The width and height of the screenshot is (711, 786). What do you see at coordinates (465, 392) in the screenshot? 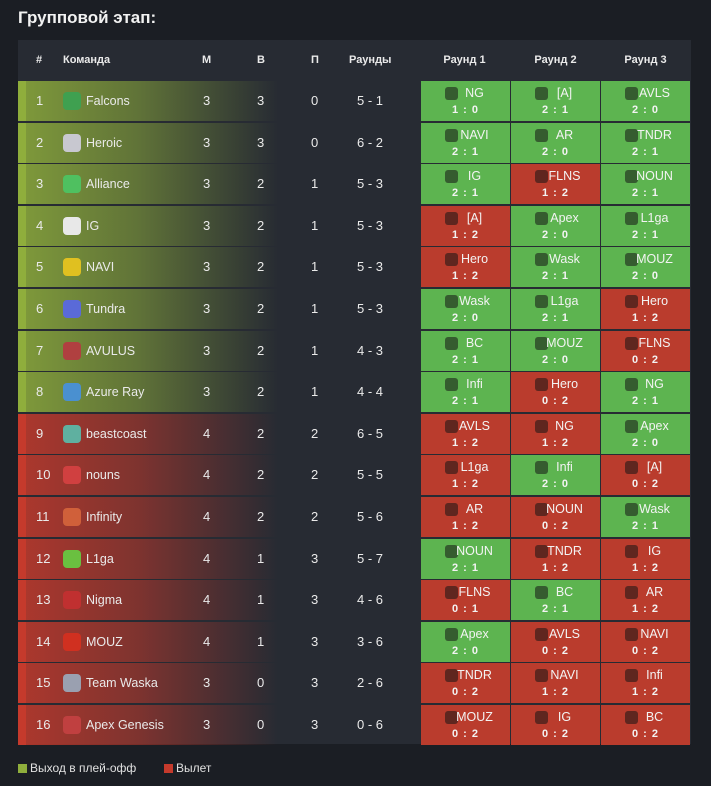
I see `match-result-round1: Infi 2 : 1` at bounding box center [465, 392].